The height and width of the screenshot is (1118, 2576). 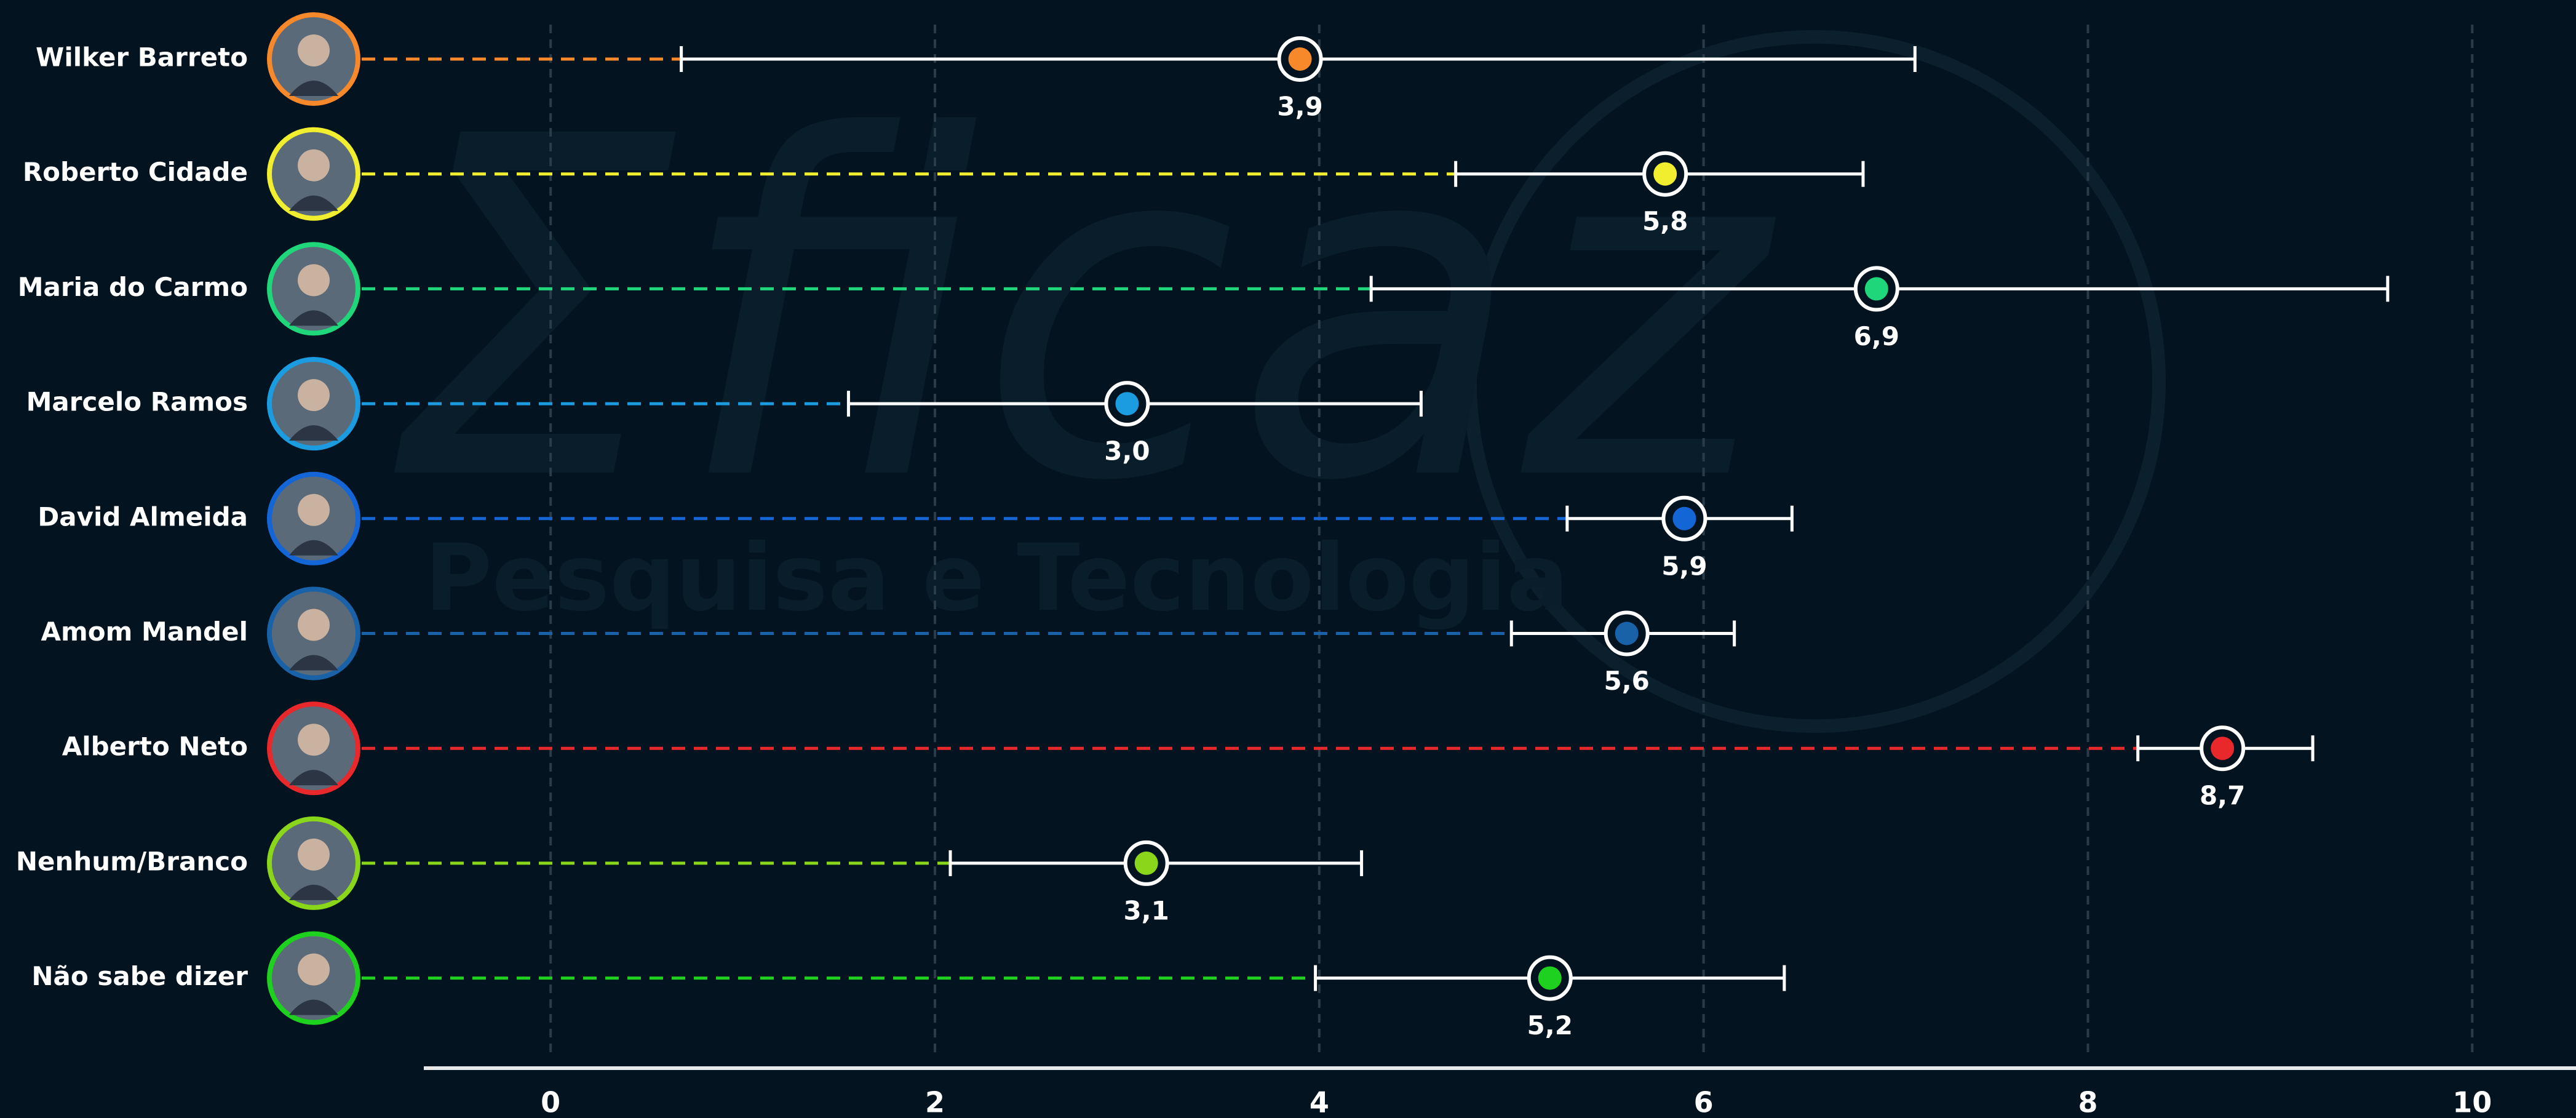 I want to click on category-label: Nenhum/Branco, so click(x=132, y=861).